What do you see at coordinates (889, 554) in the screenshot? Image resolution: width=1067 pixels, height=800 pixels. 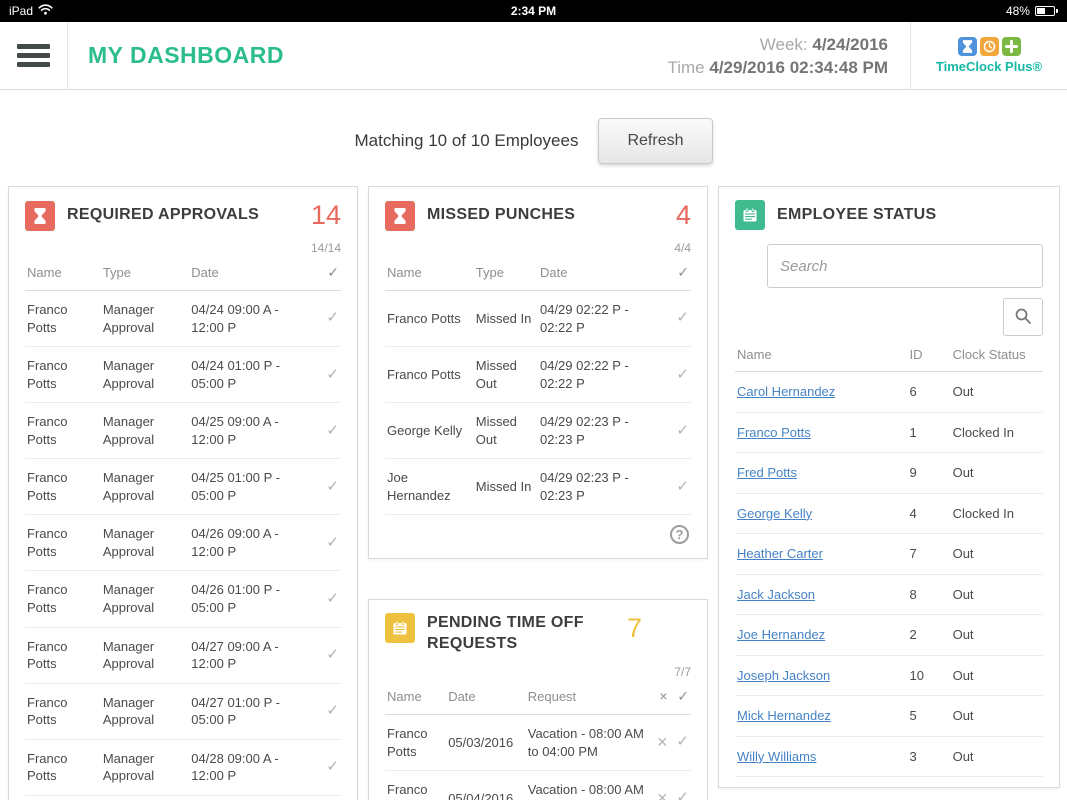 I see `employee-row: Heather Carter 7 Out` at bounding box center [889, 554].